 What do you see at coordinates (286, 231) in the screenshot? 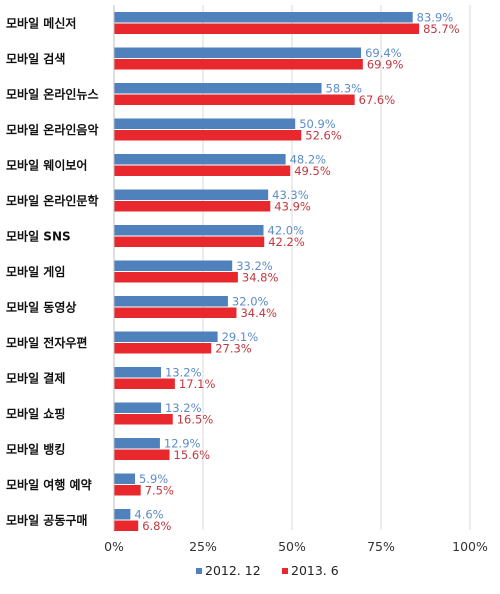
I see `data-label: 42.0%` at bounding box center [286, 231].